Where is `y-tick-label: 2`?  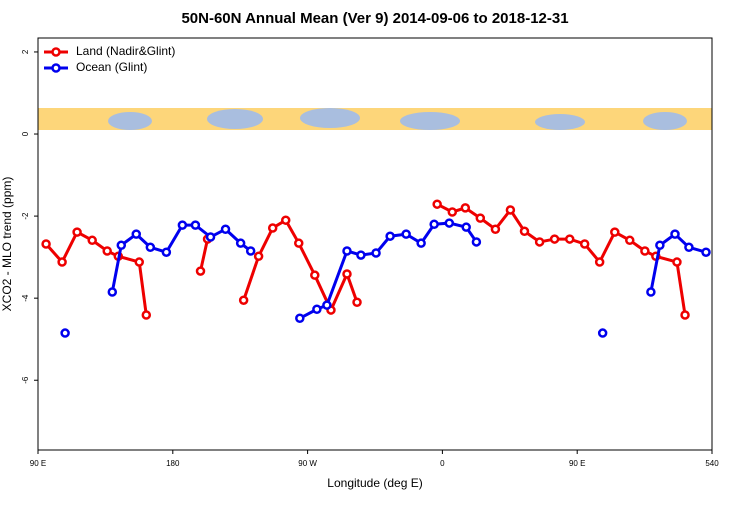
y-tick-label: 2 is located at coordinates (25, 51).